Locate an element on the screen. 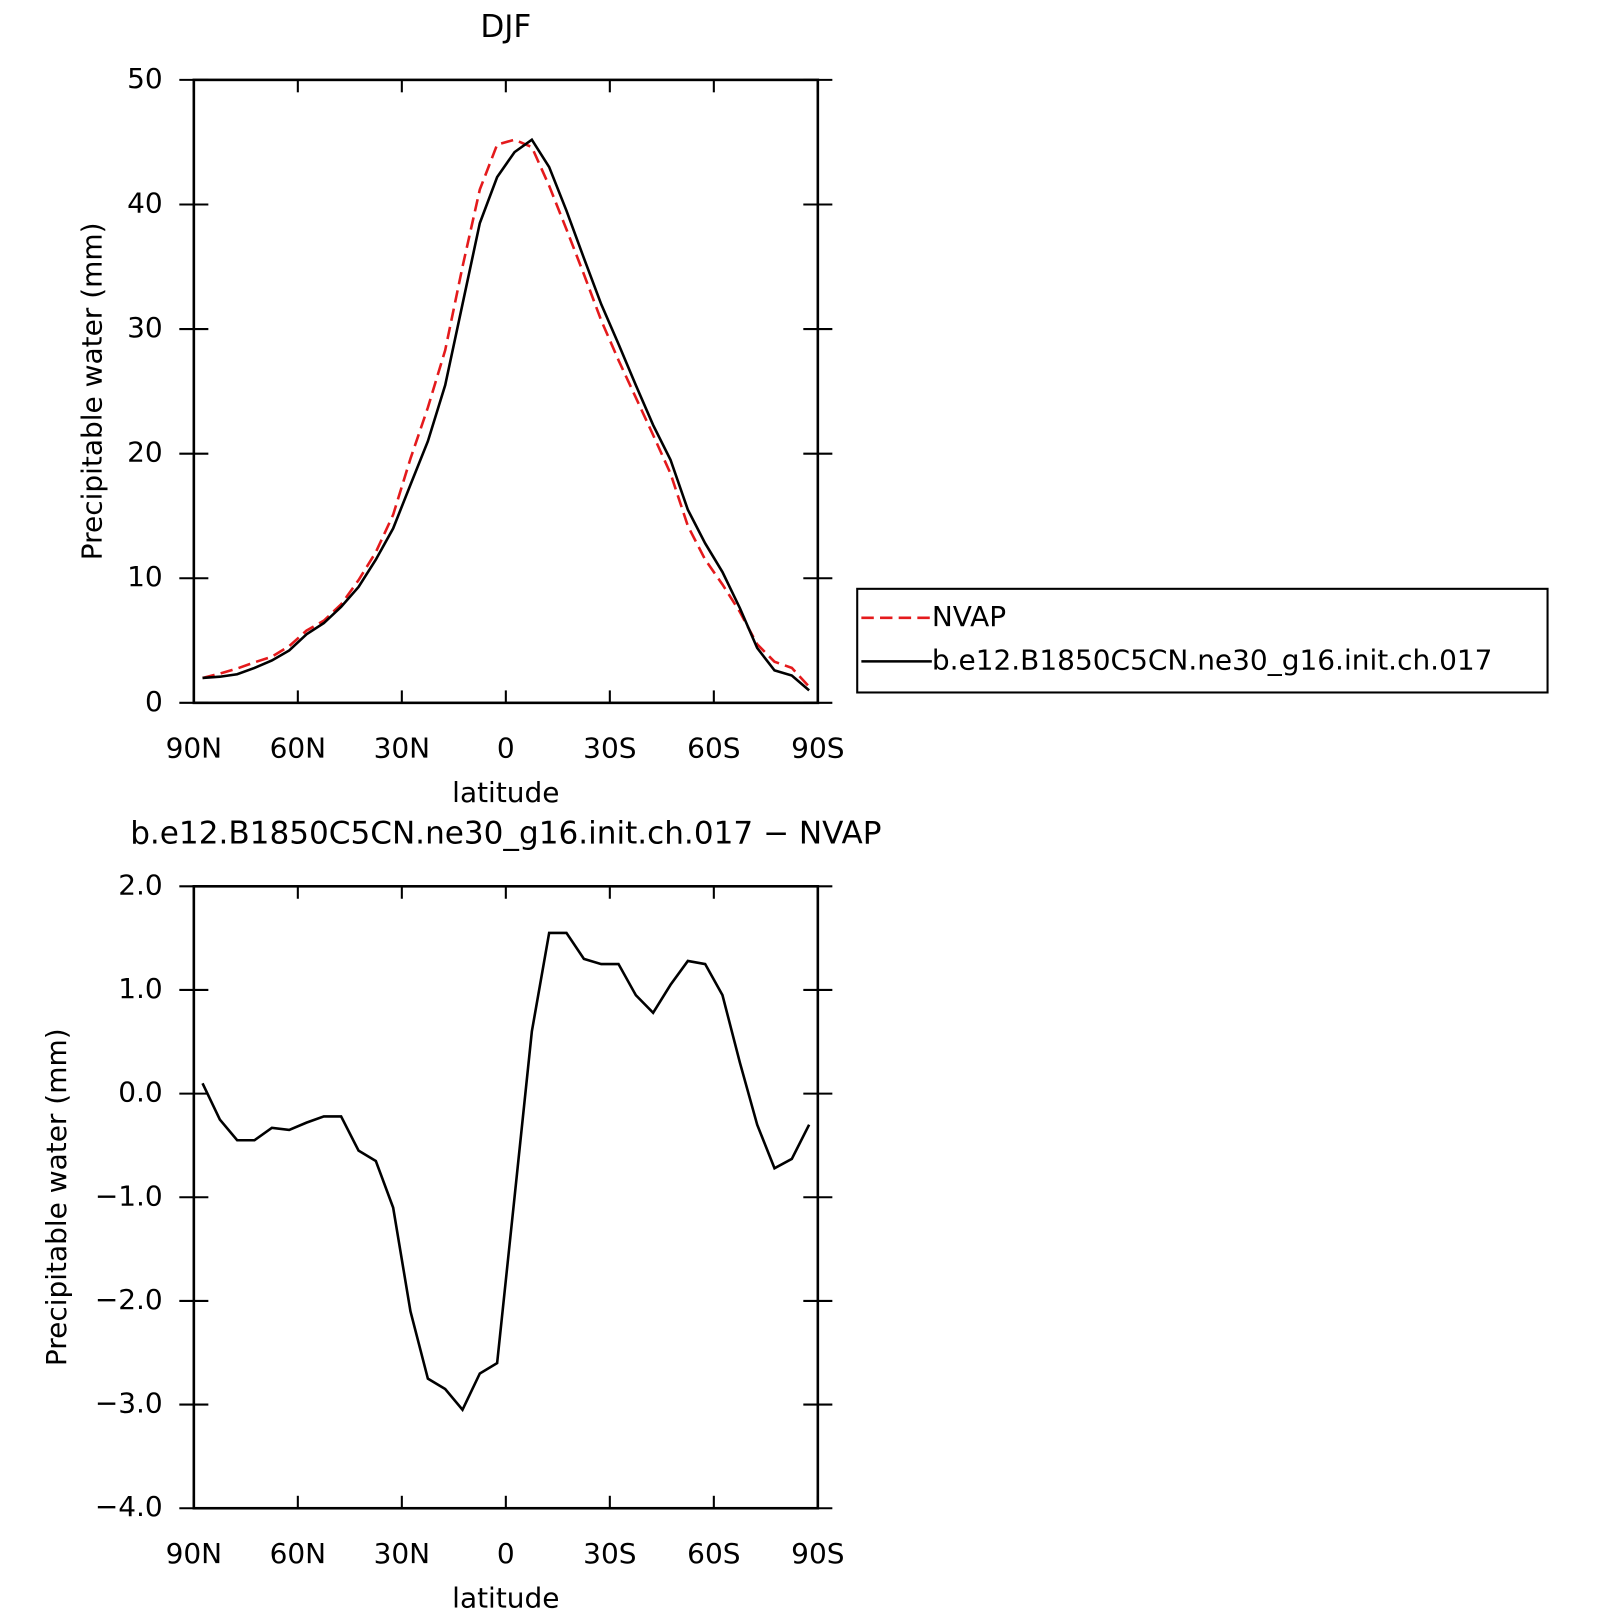 Image resolution: width=1617 pixels, height=1613 pixels. legend-box is located at coordinates (1202, 640).